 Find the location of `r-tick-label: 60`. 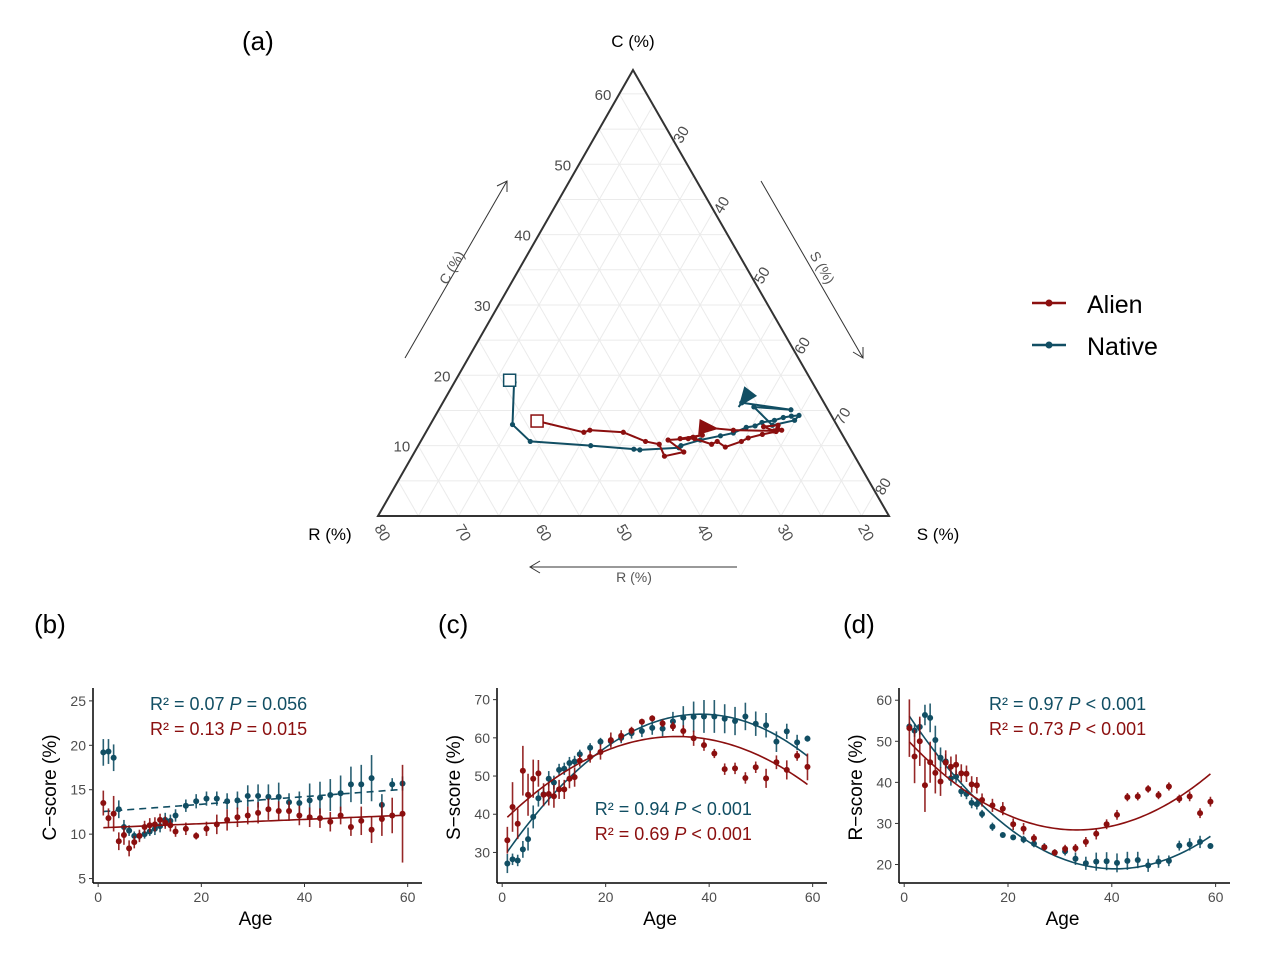

r-tick-label: 60 is located at coordinates (543, 533).